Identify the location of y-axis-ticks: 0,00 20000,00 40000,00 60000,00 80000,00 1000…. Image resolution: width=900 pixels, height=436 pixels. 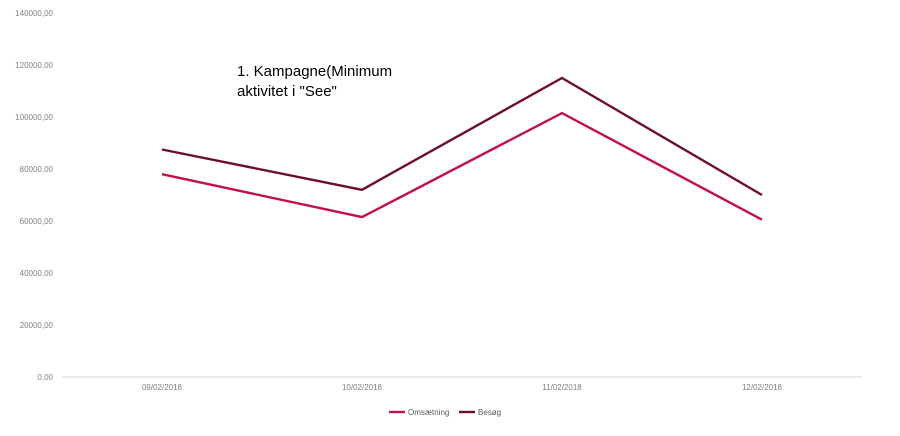
(34, 195).